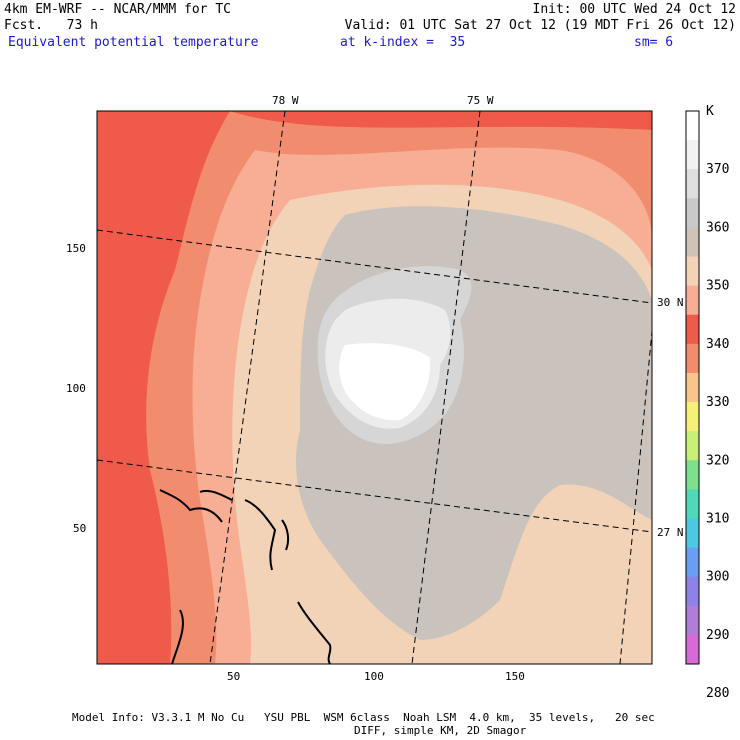  What do you see at coordinates (51, 25) in the screenshot?
I see `forecast-hour: Fcst. 73 h` at bounding box center [51, 25].